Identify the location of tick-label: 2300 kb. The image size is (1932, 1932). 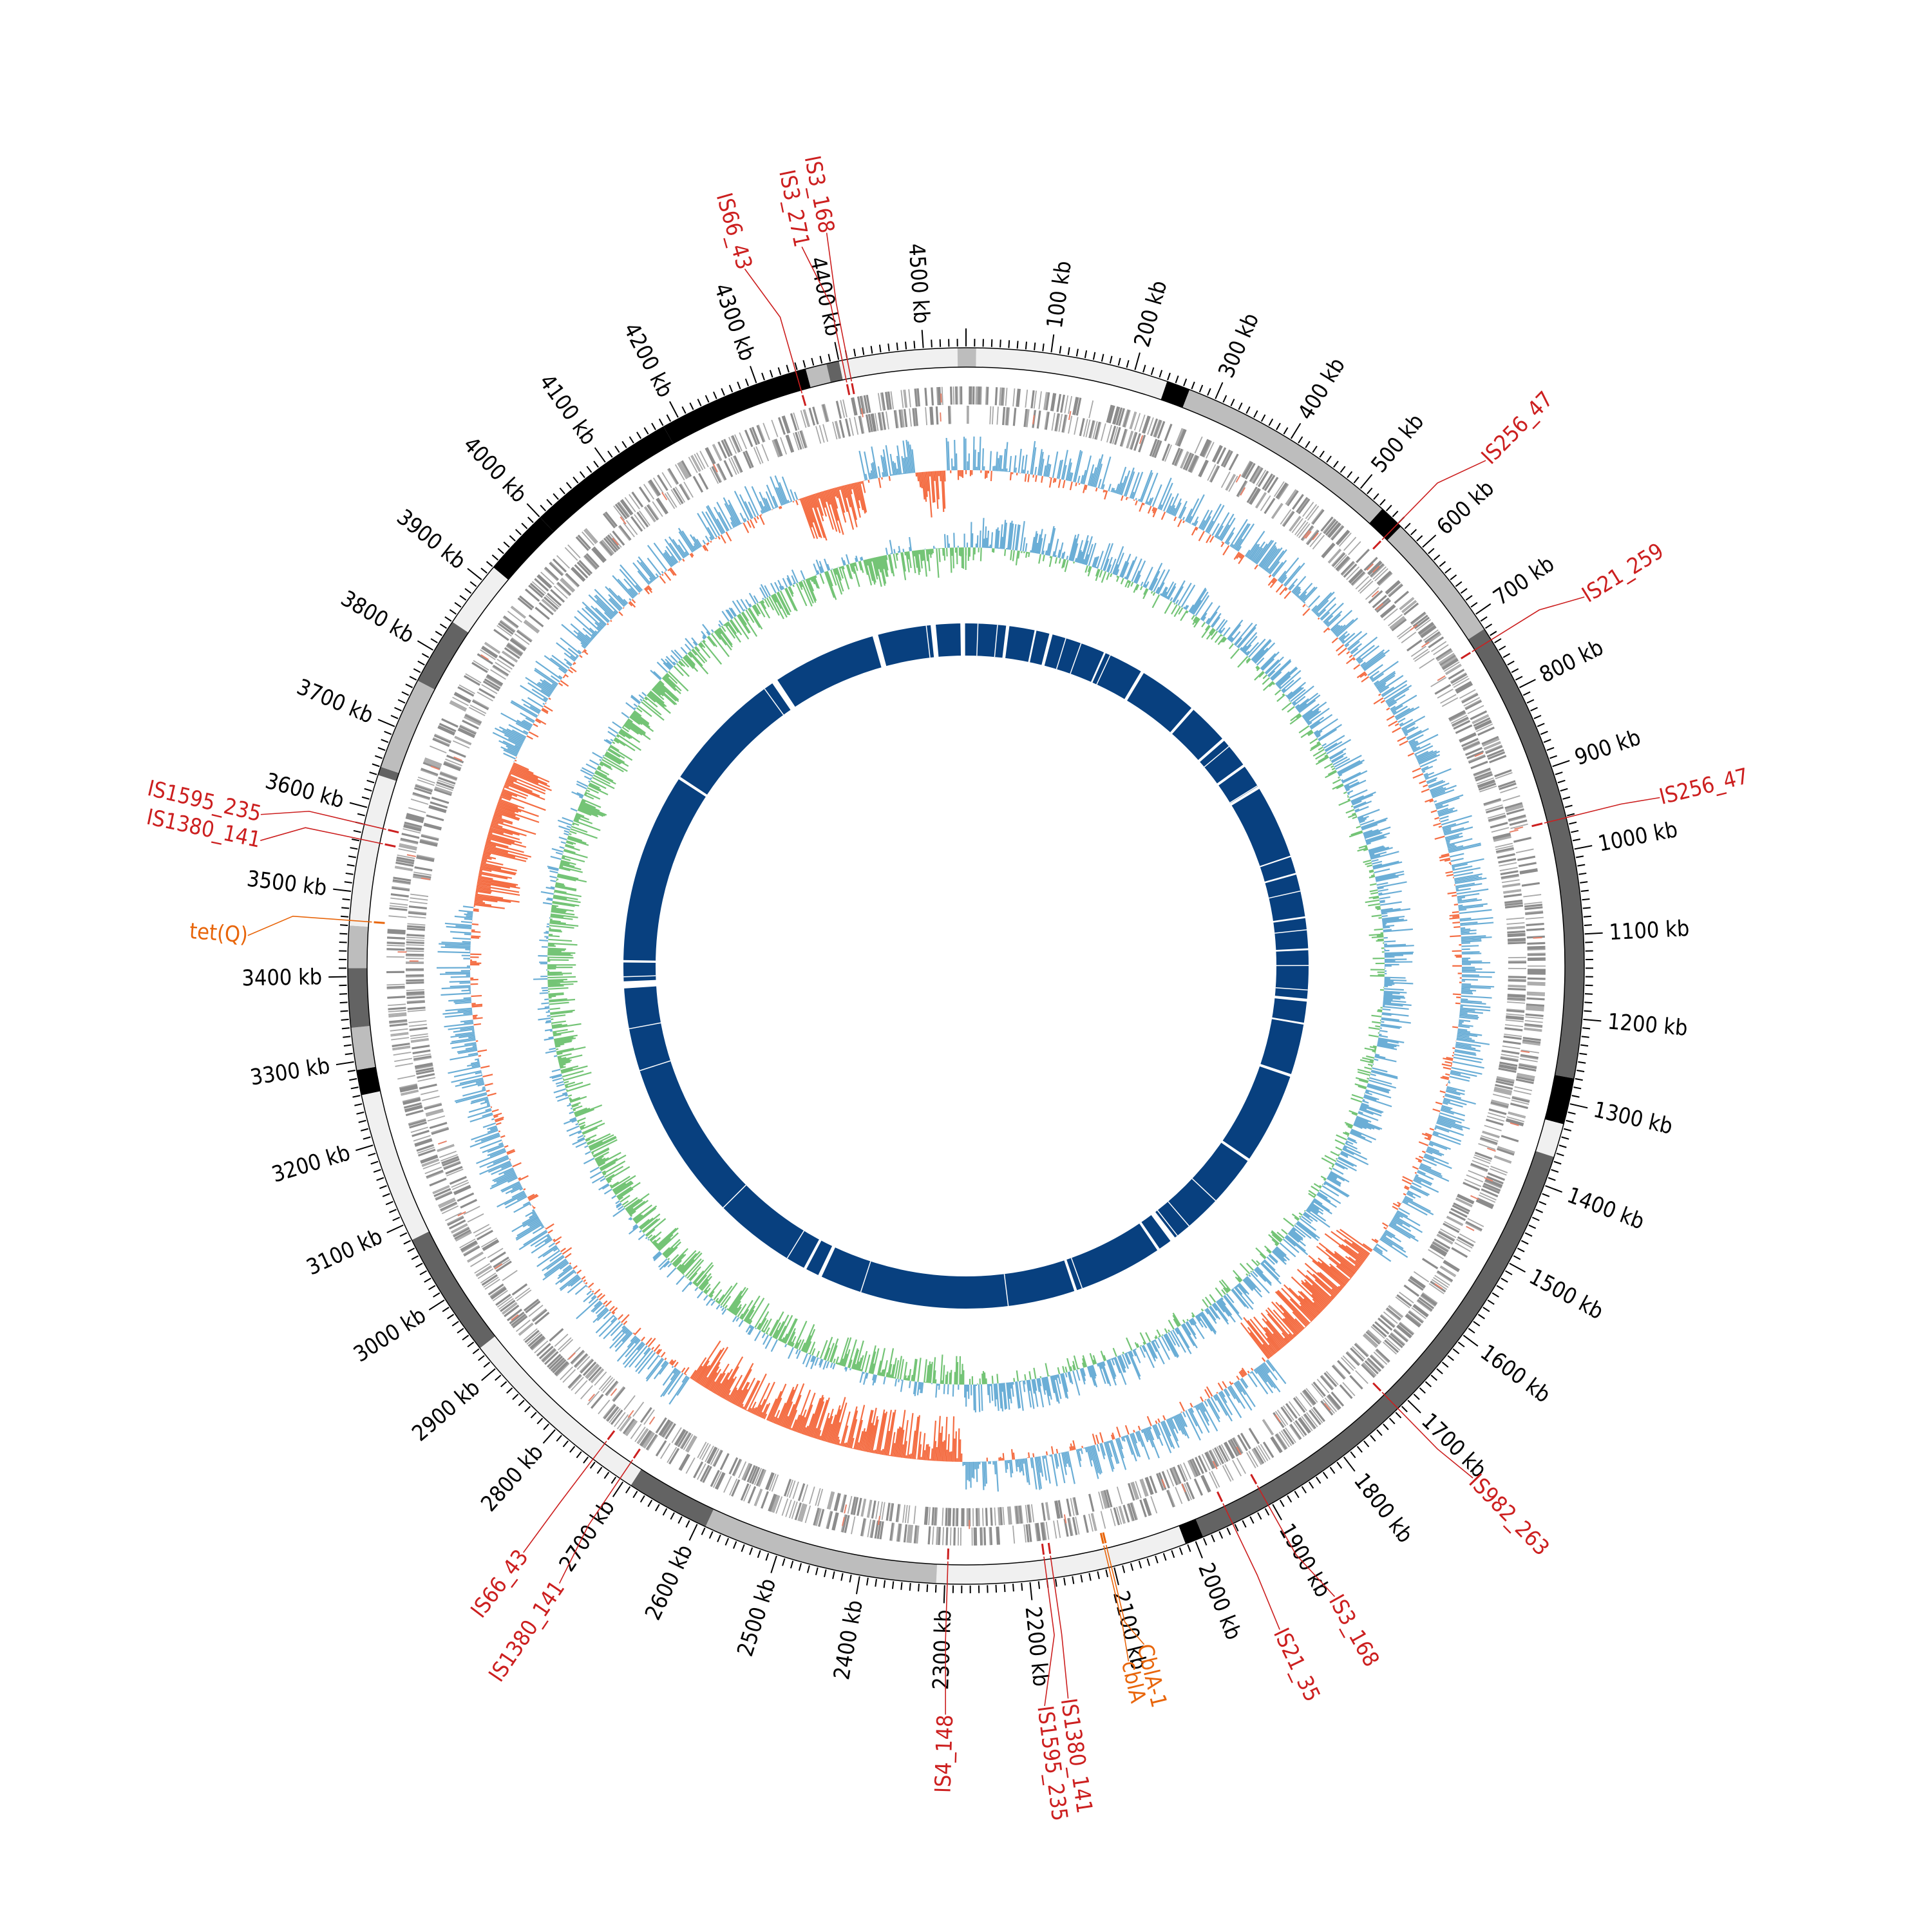
(942, 1649).